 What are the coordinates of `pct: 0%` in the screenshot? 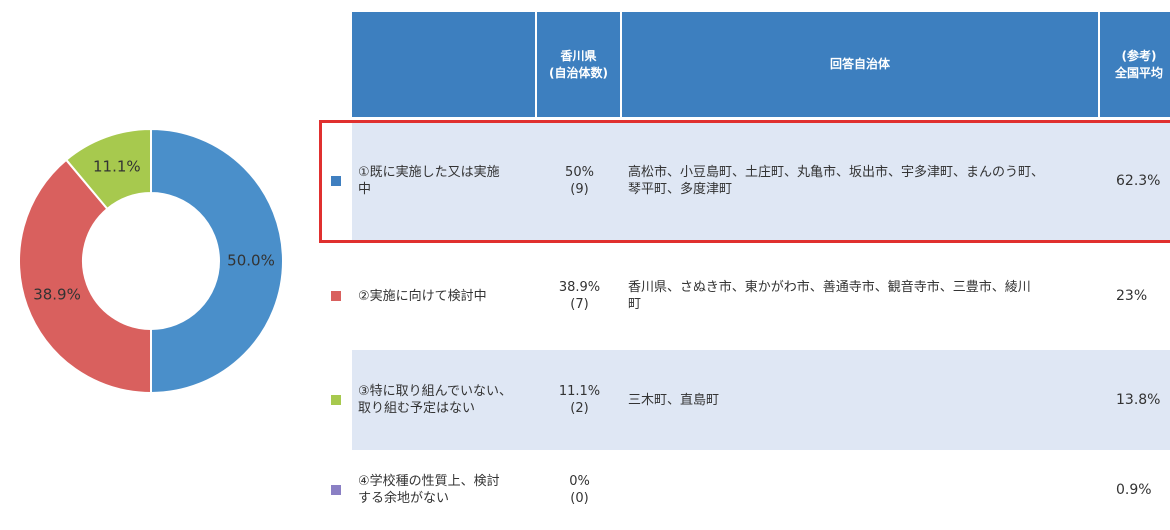 It's located at (579, 481).